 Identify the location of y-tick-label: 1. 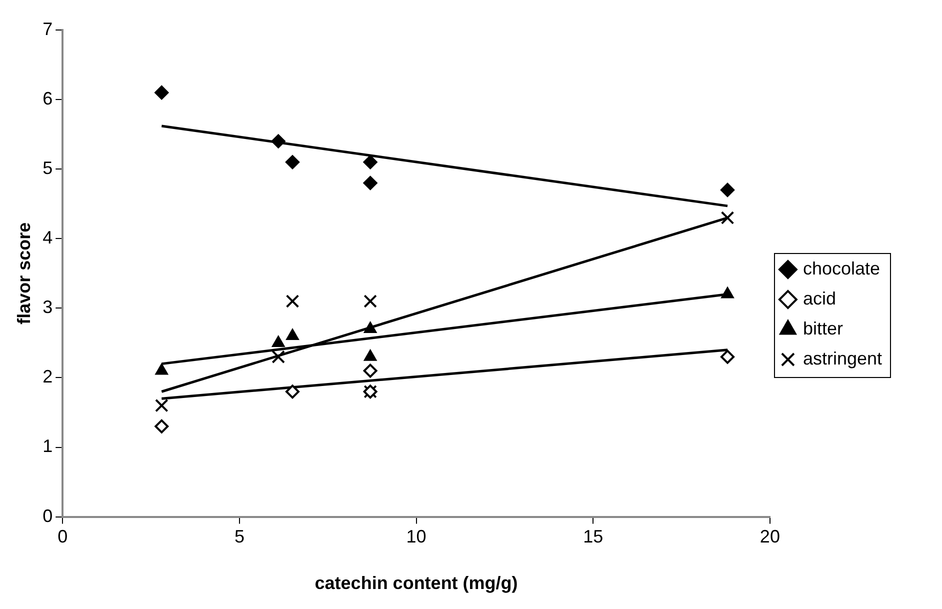
(47, 446).